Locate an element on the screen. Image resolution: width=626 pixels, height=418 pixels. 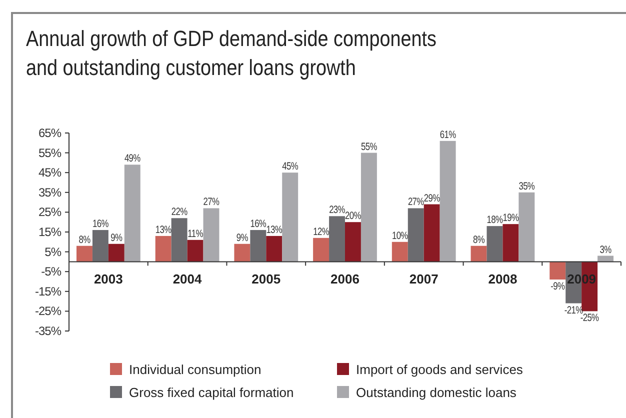
data-label: 55% is located at coordinates (369, 147).